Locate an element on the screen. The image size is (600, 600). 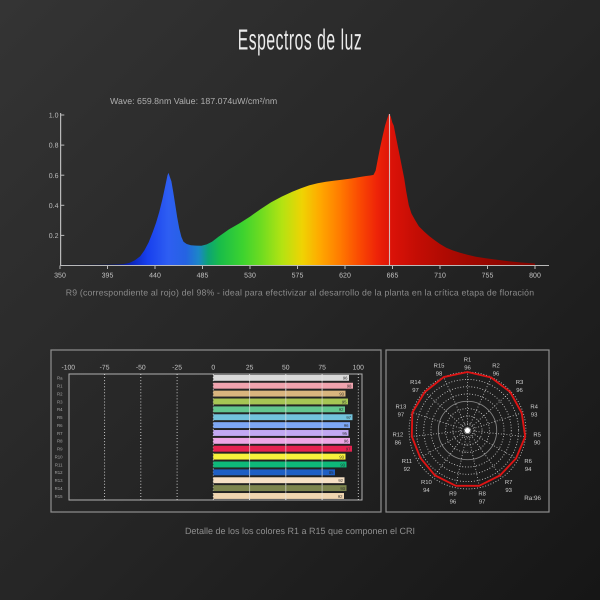
svg-text: 85 is located at coordinates (331, 472).